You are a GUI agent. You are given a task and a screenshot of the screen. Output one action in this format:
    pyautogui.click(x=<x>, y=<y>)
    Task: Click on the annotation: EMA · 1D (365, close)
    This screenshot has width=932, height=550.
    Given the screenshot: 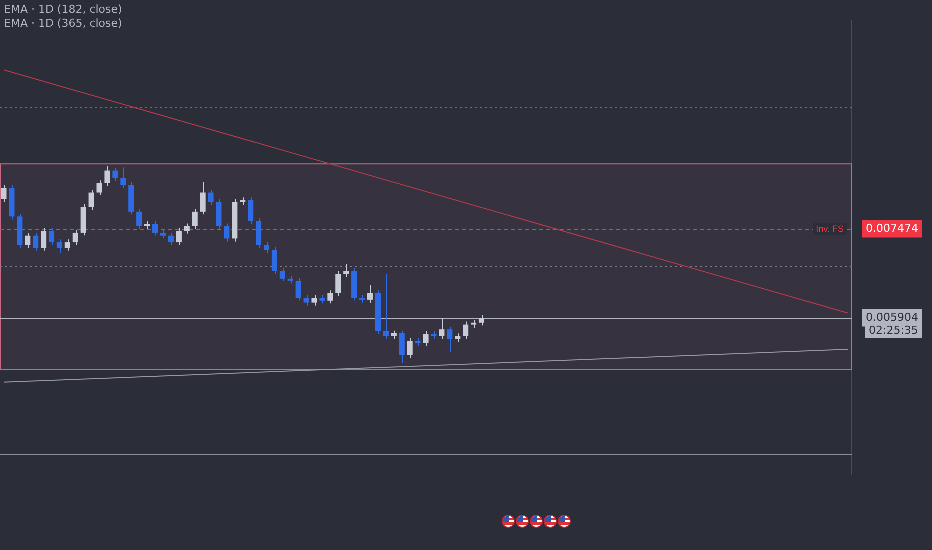 What is the action you would take?
    pyautogui.click(x=63, y=23)
    